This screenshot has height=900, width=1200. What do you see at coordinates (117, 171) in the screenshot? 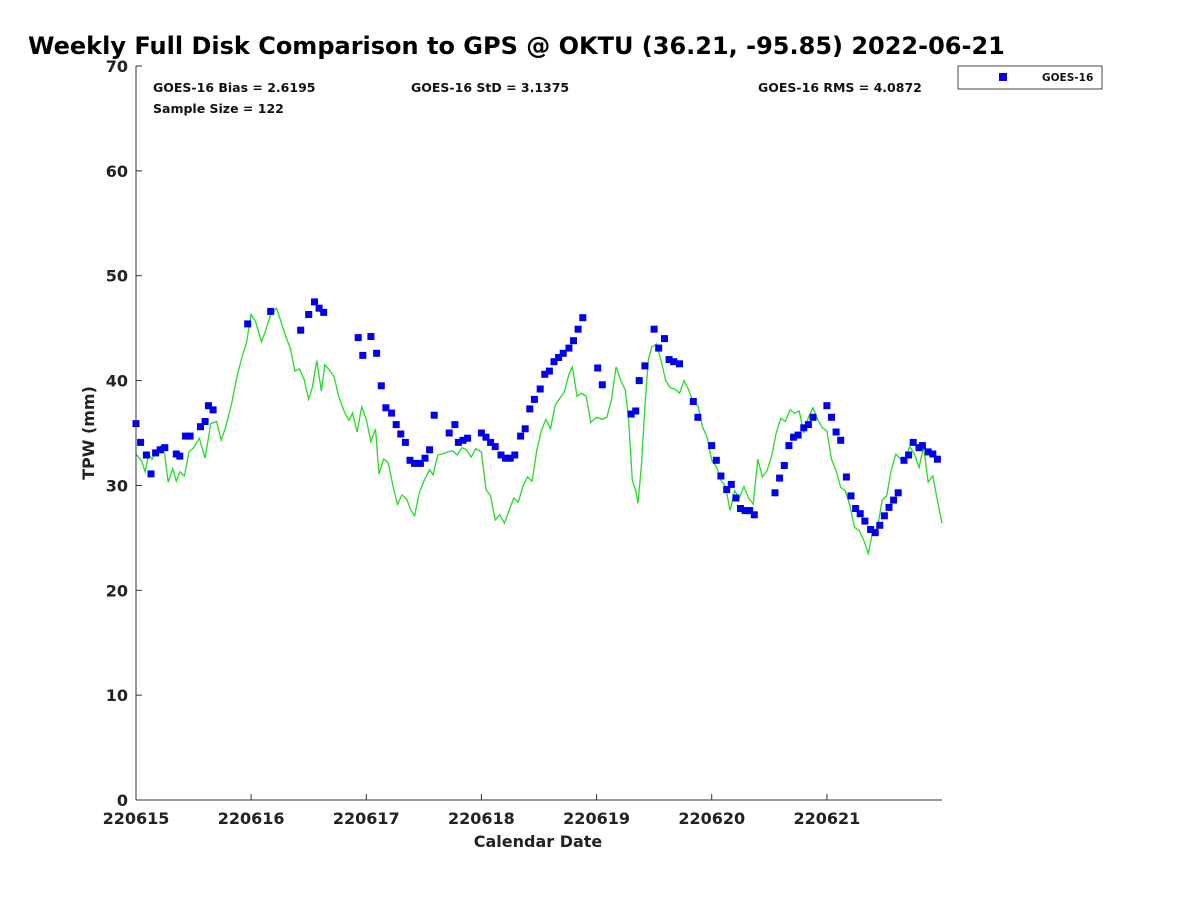
I see `y-tick-label: 60` at bounding box center [117, 171].